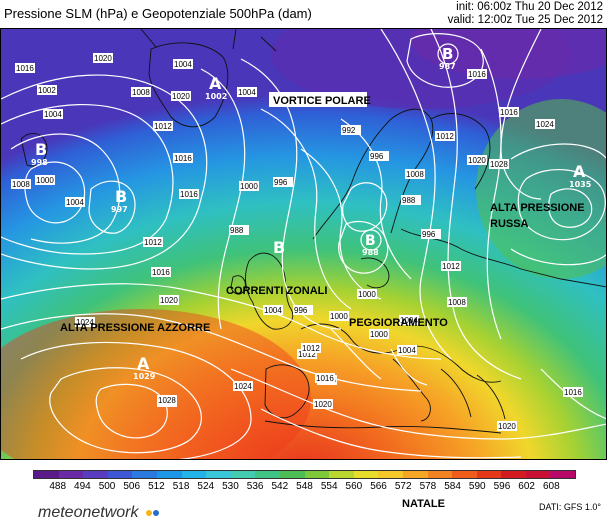 The width and height of the screenshot is (607, 523). I want to click on data-source: DATI: GFS 1.0°, so click(570, 507).